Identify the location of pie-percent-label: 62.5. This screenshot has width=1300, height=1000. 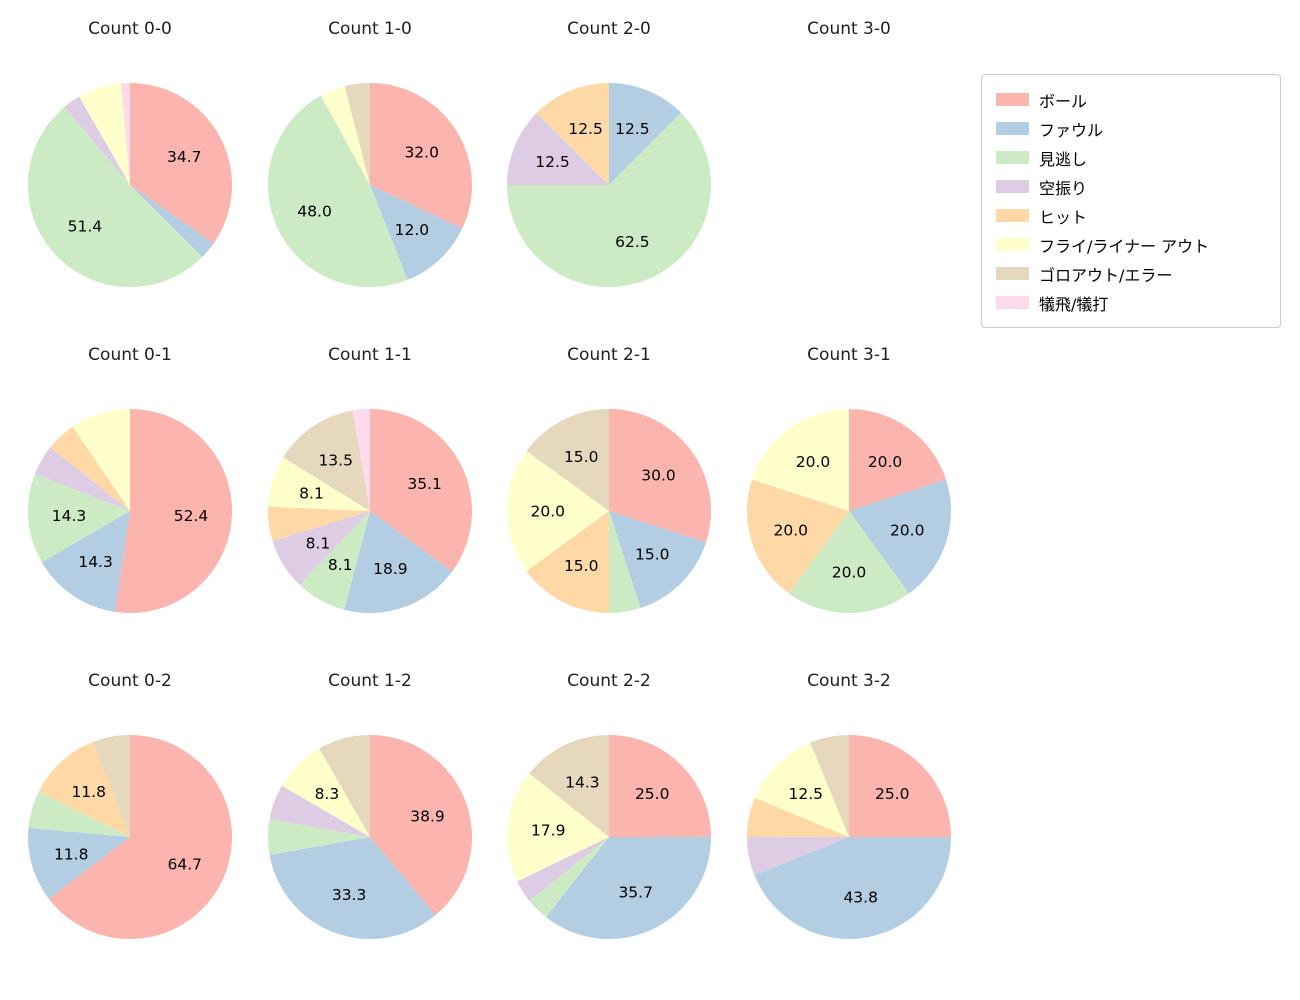
(632, 242).